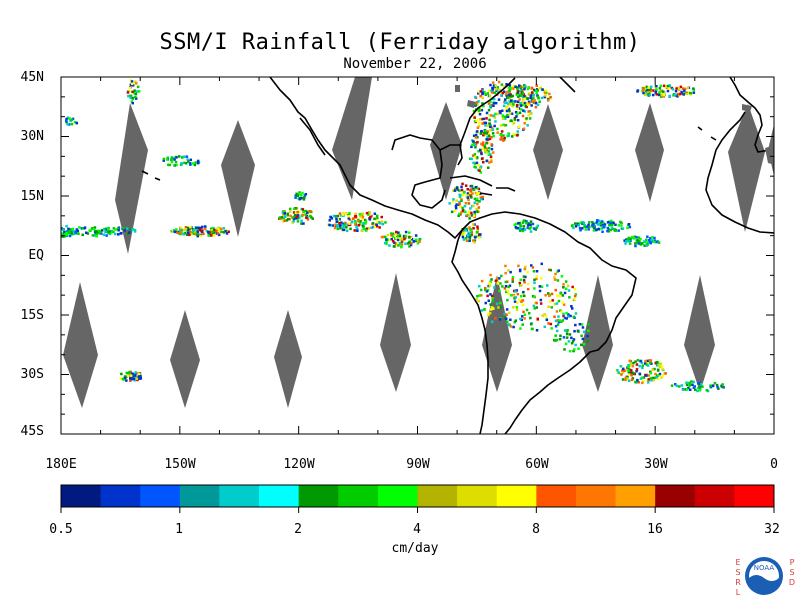 The width and height of the screenshot is (800, 600). I want to click on colorbar-swatch, so click(596, 496).